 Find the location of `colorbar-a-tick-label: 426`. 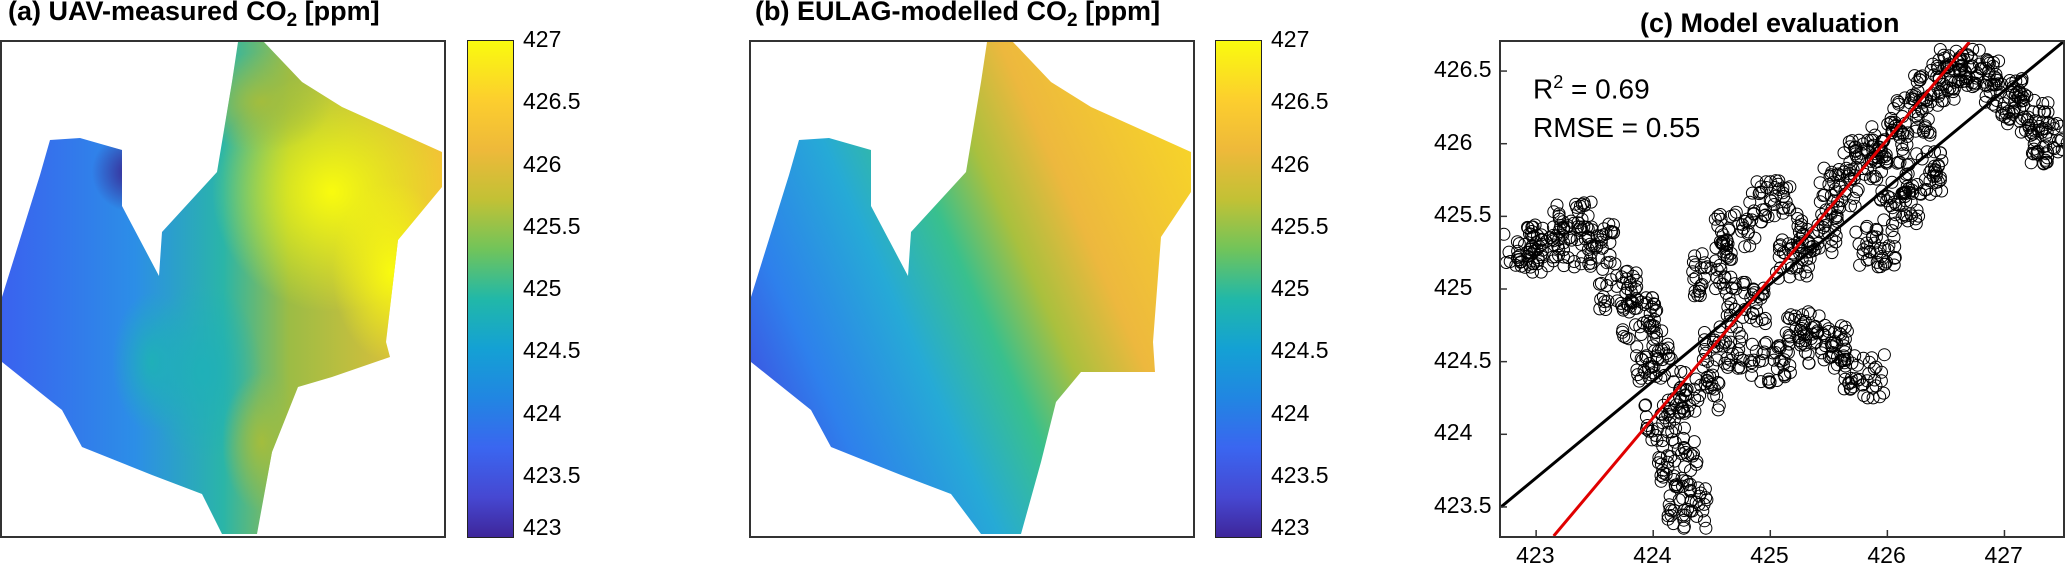

colorbar-a-tick-label: 426 is located at coordinates (542, 163).